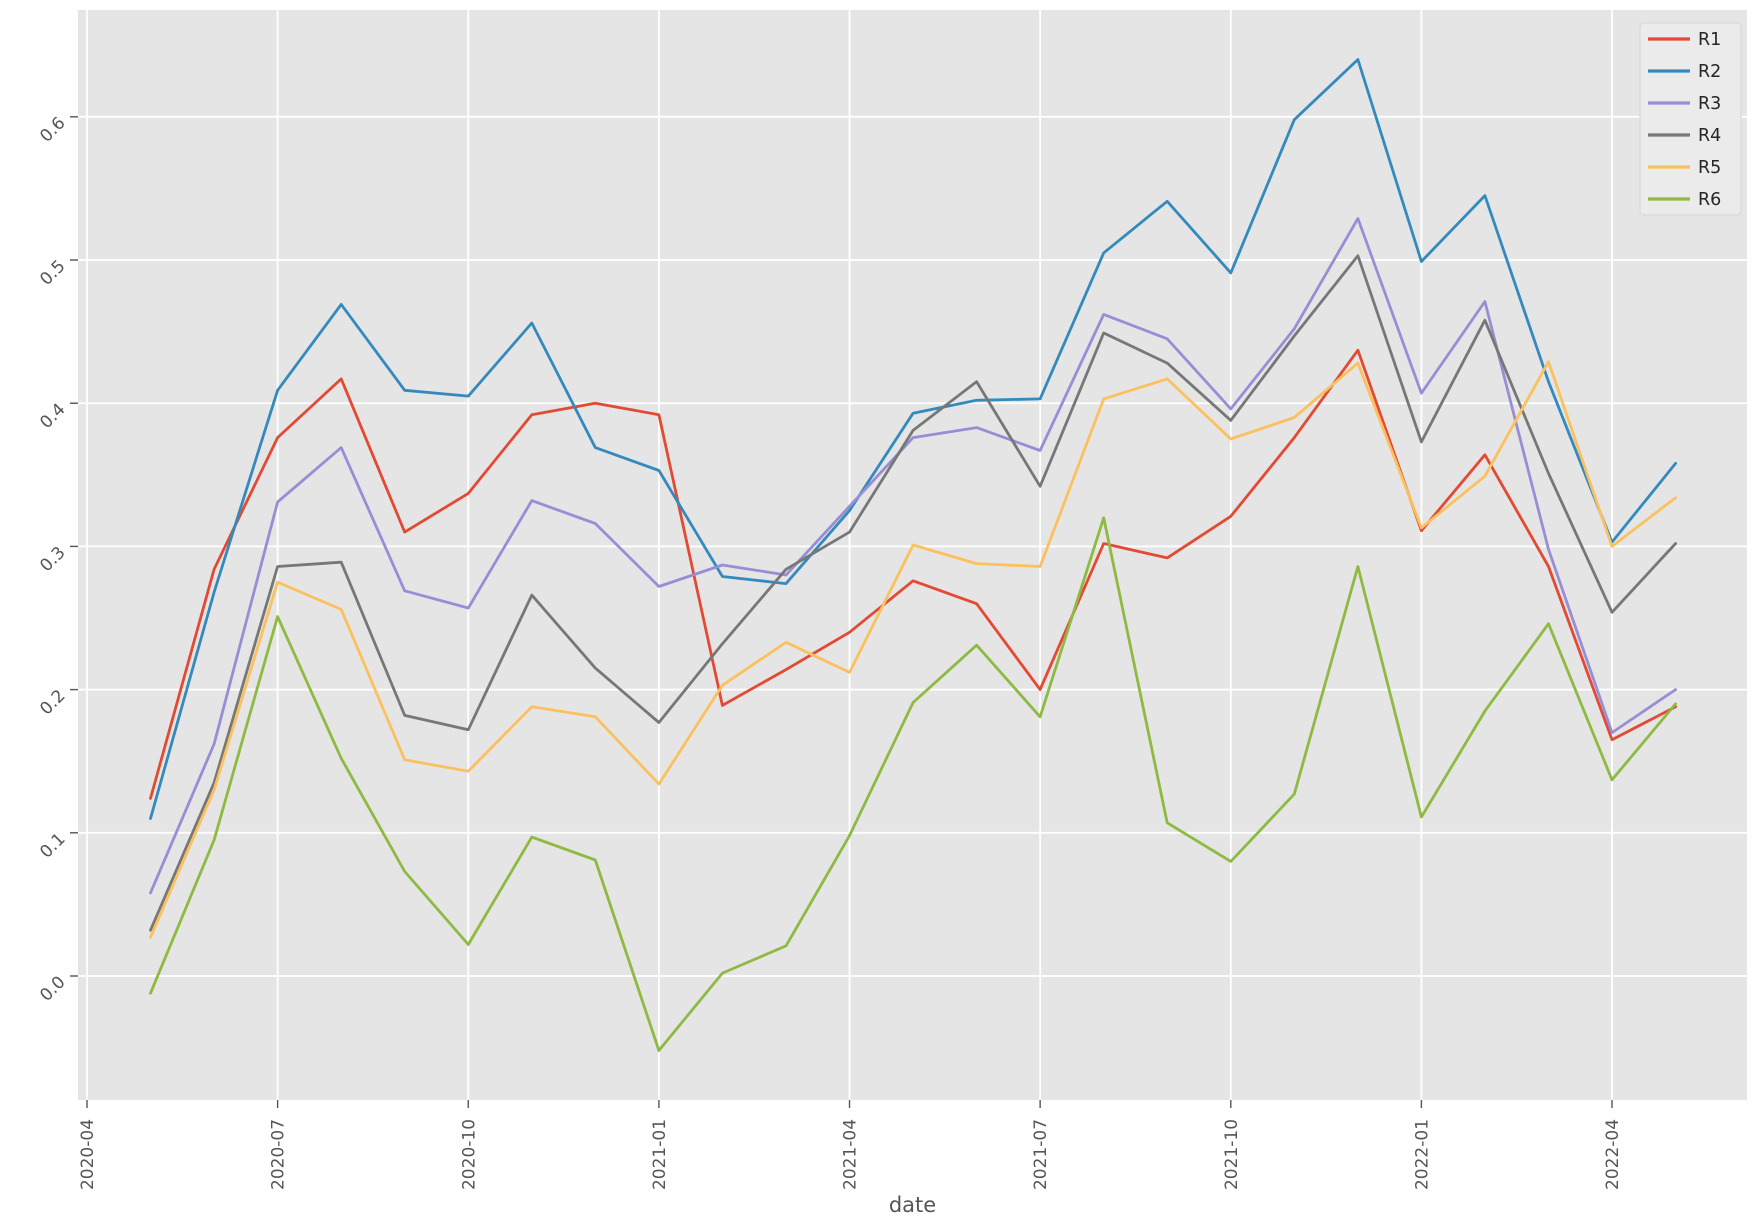 The image size is (1760, 1230). Describe the element at coordinates (52, 702) in the screenshot. I see `y-tick-label: 0.2` at that location.